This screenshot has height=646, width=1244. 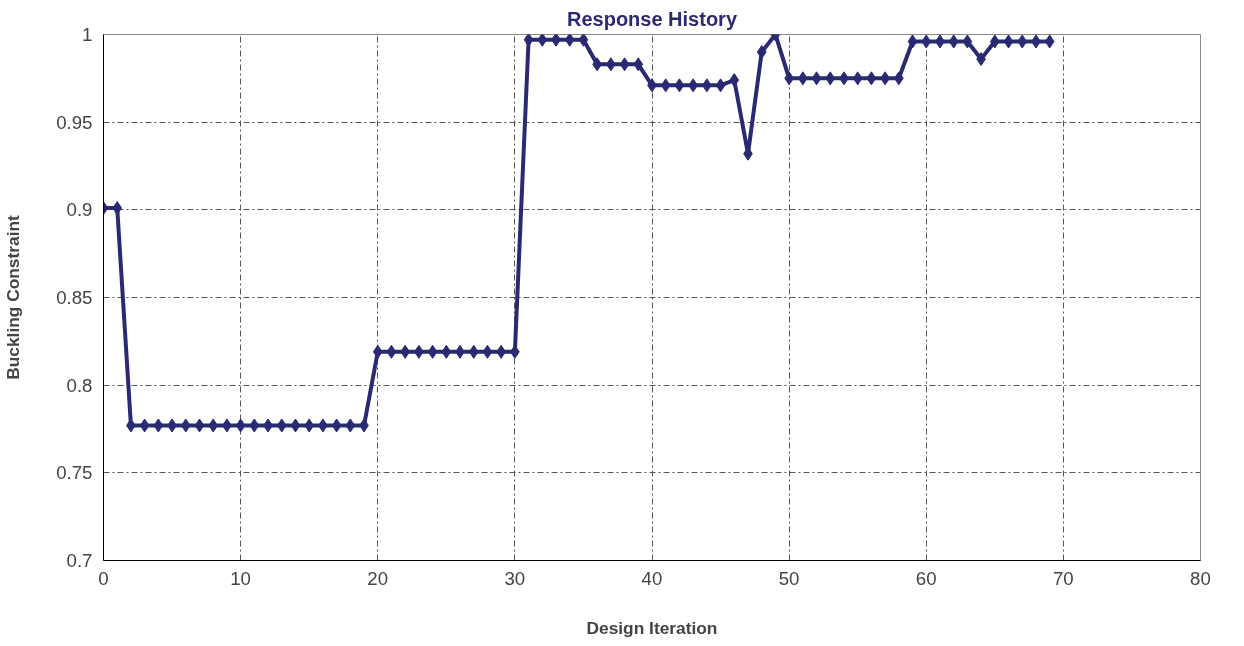 What do you see at coordinates (79, 210) in the screenshot?
I see `y-tick-label: 0.9` at bounding box center [79, 210].